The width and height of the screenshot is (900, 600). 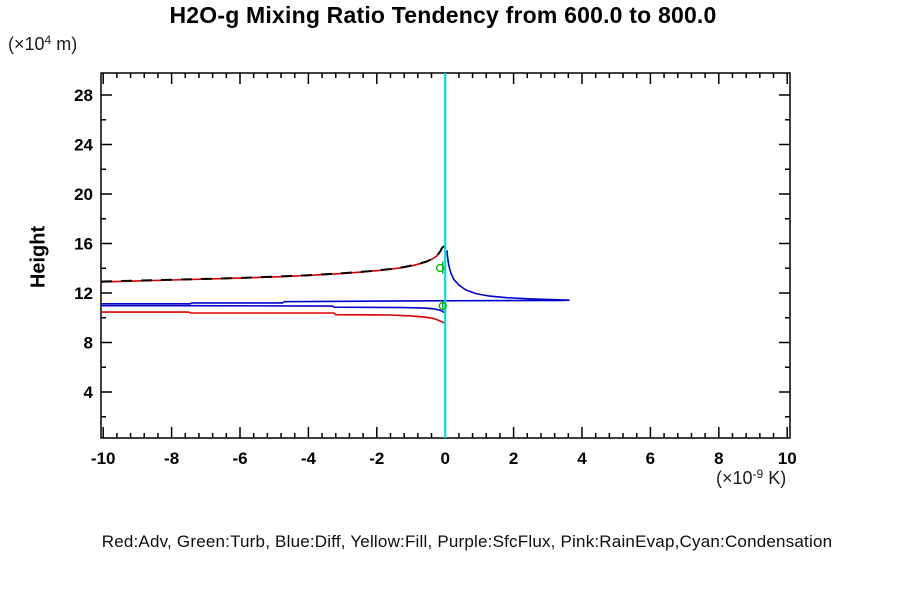 What do you see at coordinates (513, 458) in the screenshot?
I see `x-tick-label: 2` at bounding box center [513, 458].